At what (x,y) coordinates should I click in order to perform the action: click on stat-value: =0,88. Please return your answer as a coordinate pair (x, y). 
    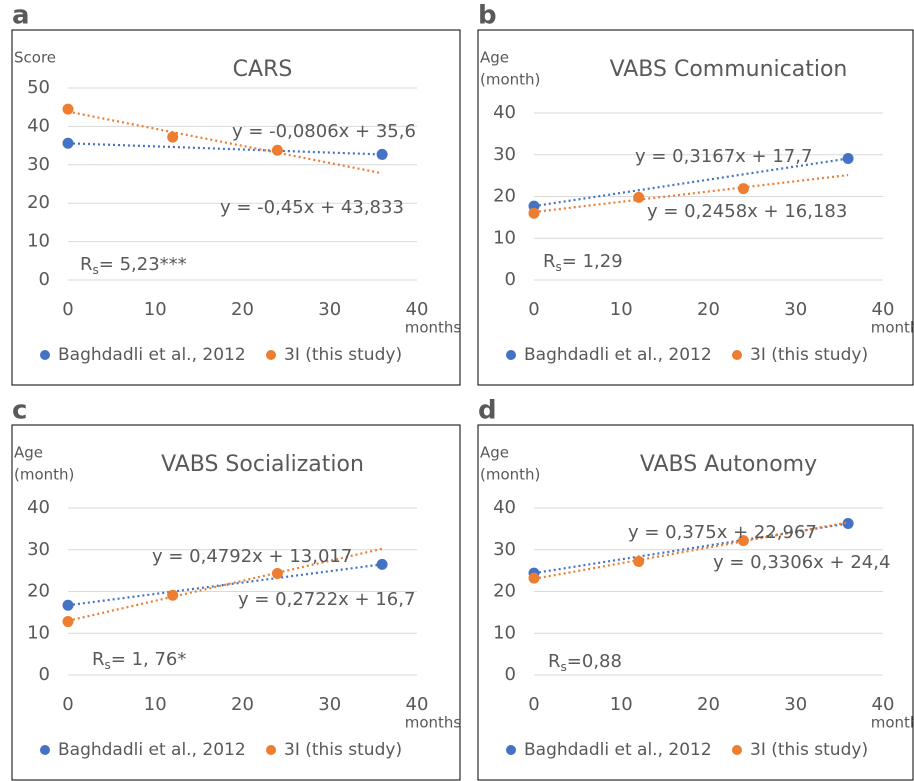
    Looking at the image, I should click on (594, 661).